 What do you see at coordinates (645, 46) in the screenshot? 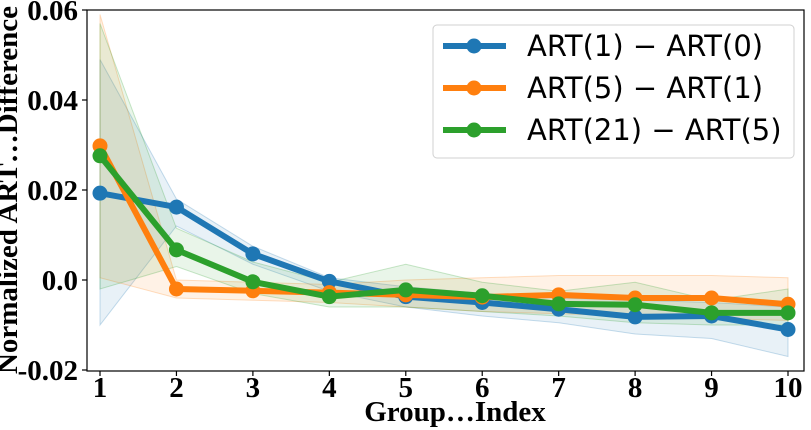
I see `legend-label: ART(1) − ART(0)` at bounding box center [645, 46].